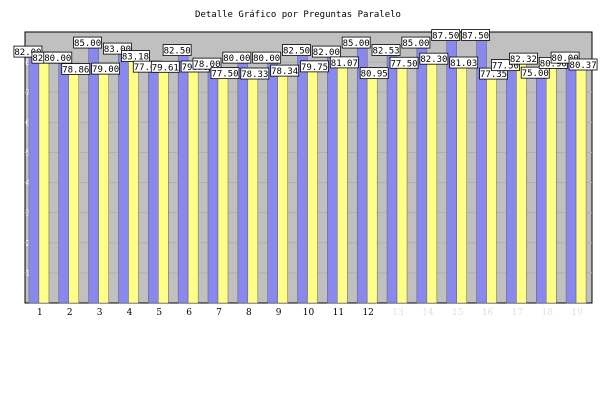 This screenshot has width=600, height=400. I want to click on x-tick-label: 15, so click(458, 313).